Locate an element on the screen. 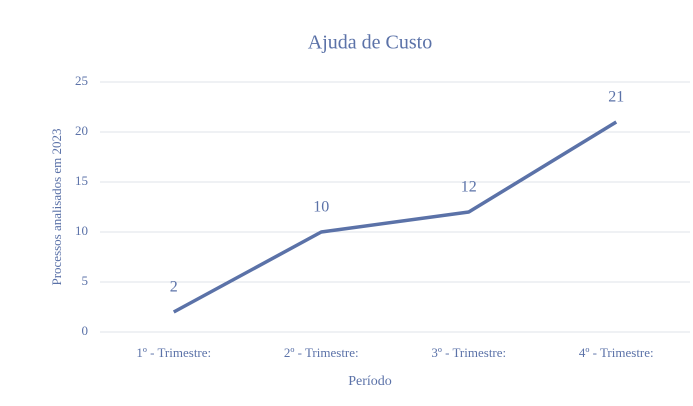  x-tick-label: 4º - Trimestre: is located at coordinates (616, 352).